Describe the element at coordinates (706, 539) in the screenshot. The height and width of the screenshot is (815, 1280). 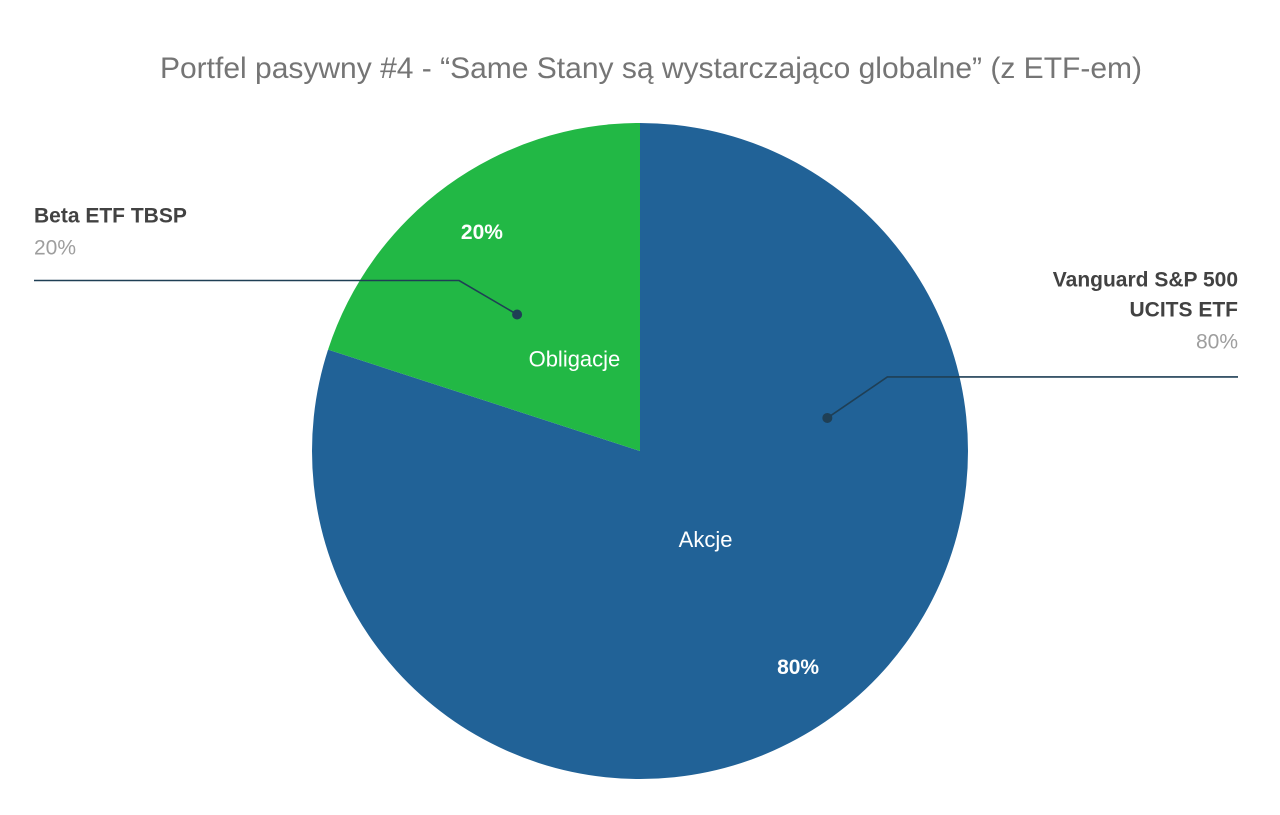
I see `slice-name: Akcje` at that location.